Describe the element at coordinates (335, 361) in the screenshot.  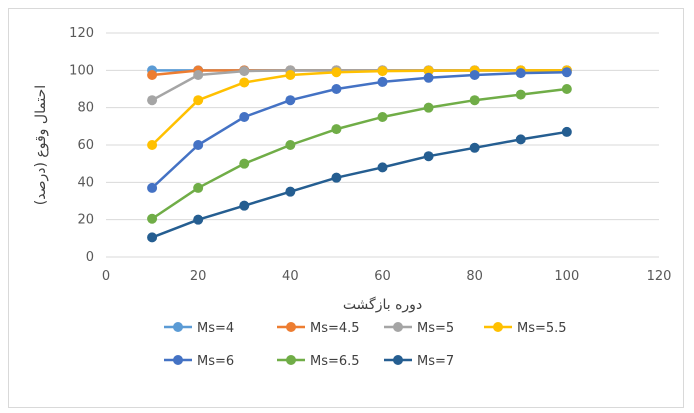
I see `legend-label: Ms=6.5` at that location.